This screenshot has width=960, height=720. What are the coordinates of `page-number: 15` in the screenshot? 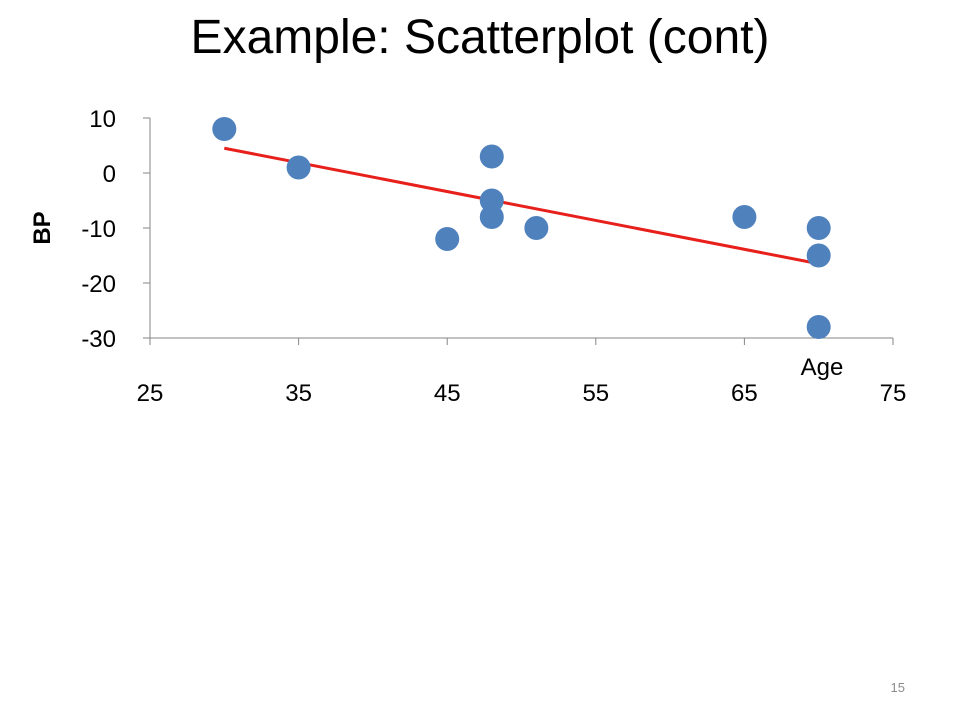 It's located at (897, 687).